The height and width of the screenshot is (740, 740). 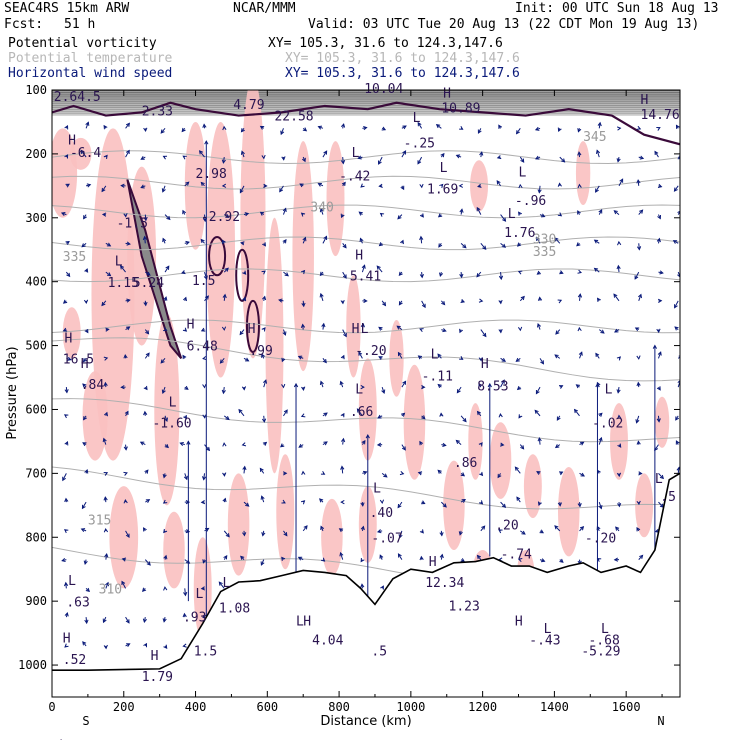 I want to click on pv-extremum-label: -.20, so click(x=600, y=538).